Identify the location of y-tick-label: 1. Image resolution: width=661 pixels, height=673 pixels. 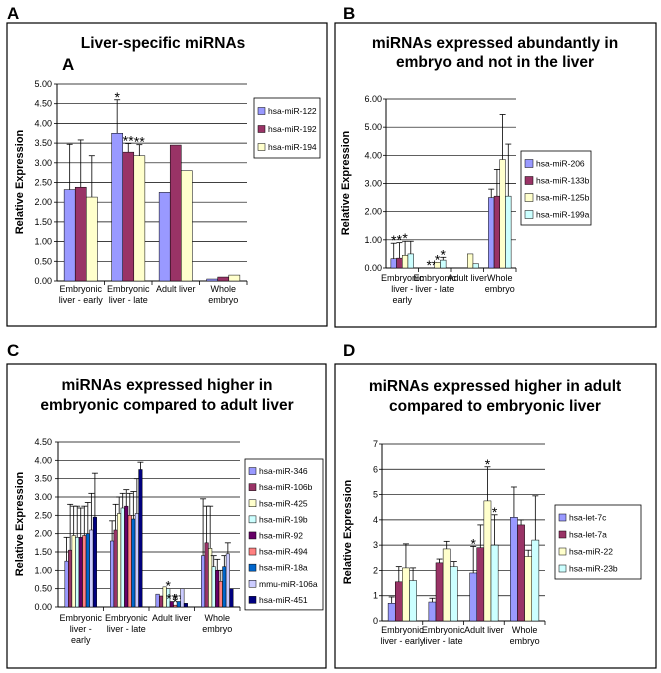
(375, 596).